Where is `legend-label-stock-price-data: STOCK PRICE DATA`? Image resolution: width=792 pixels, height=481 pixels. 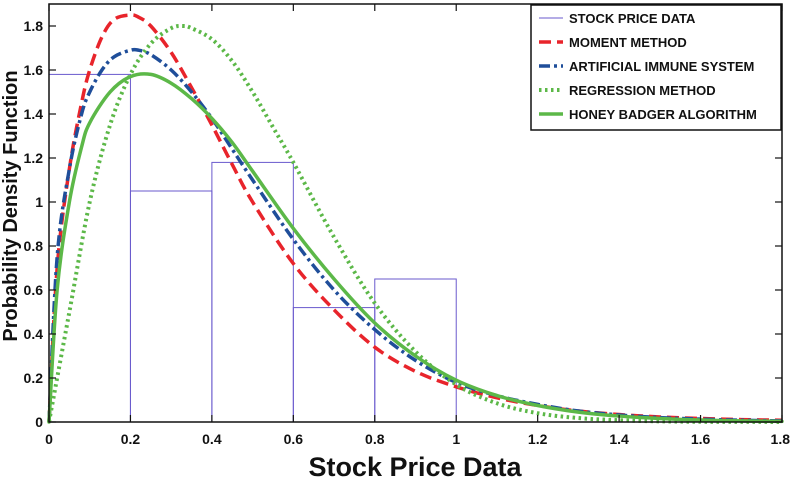 legend-label-stock-price-data: STOCK PRICE DATA is located at coordinates (632, 18).